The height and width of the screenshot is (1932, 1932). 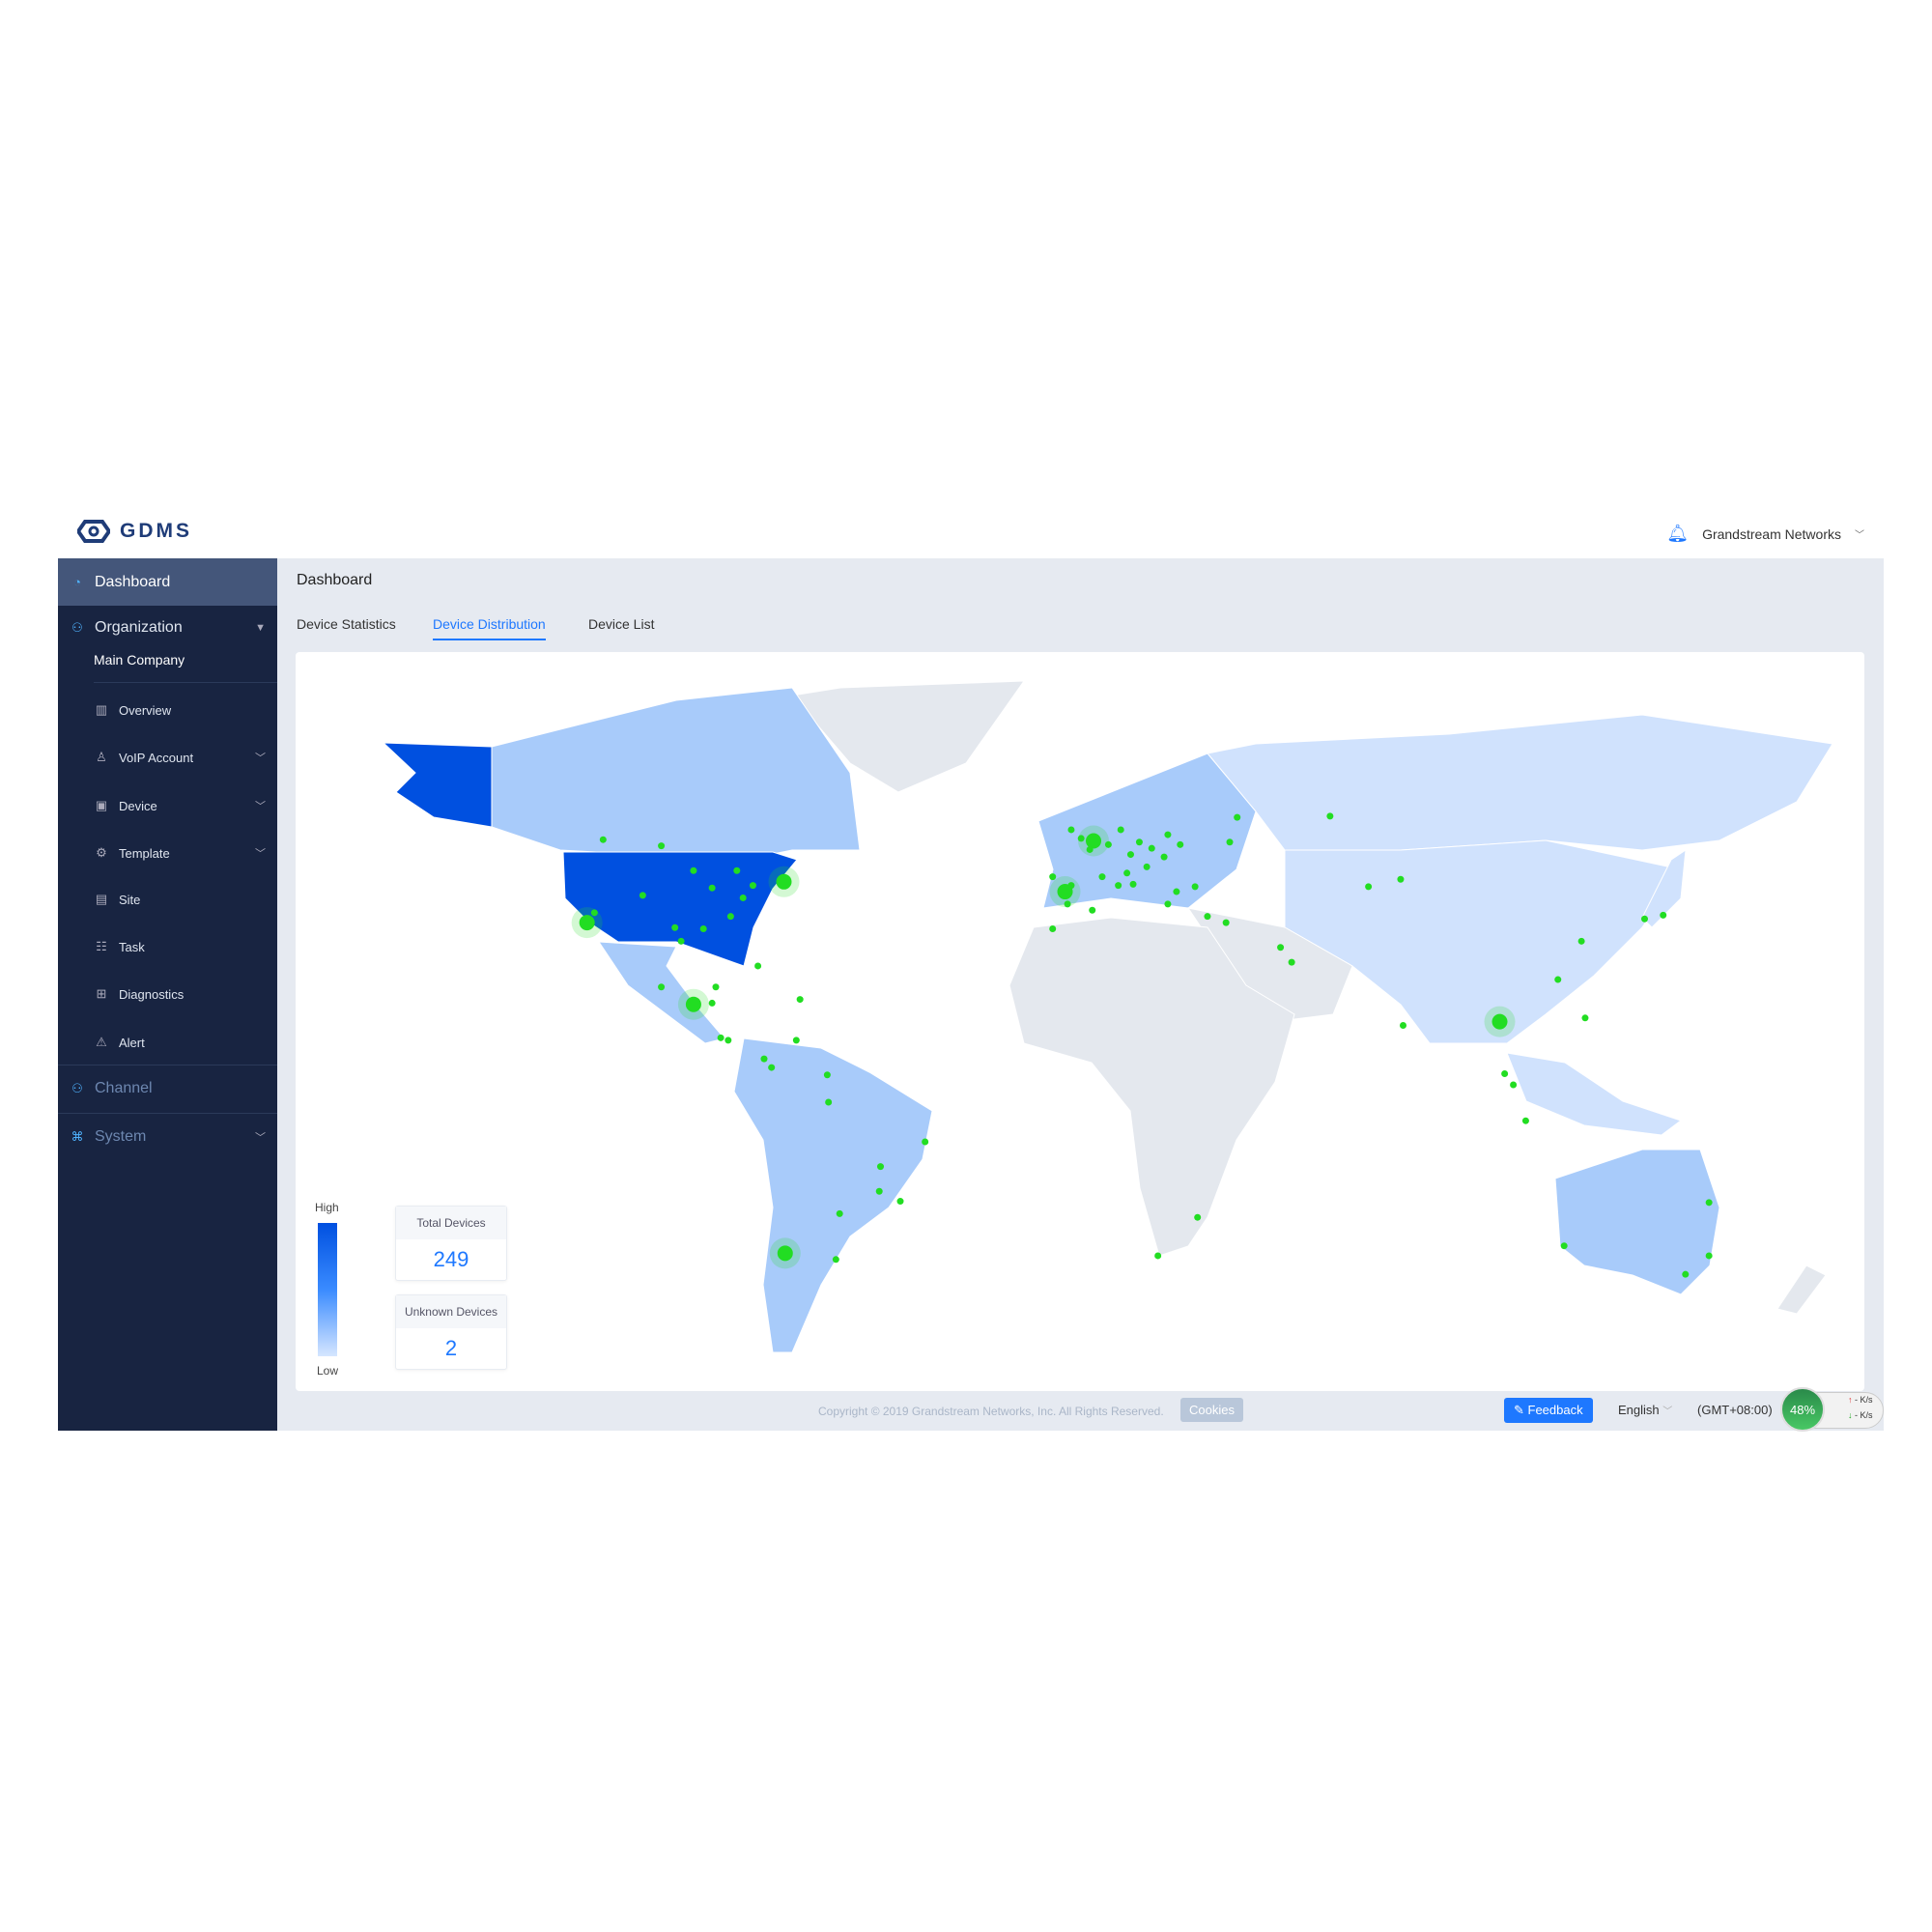 I want to click on country-russia, so click(x=1520, y=782).